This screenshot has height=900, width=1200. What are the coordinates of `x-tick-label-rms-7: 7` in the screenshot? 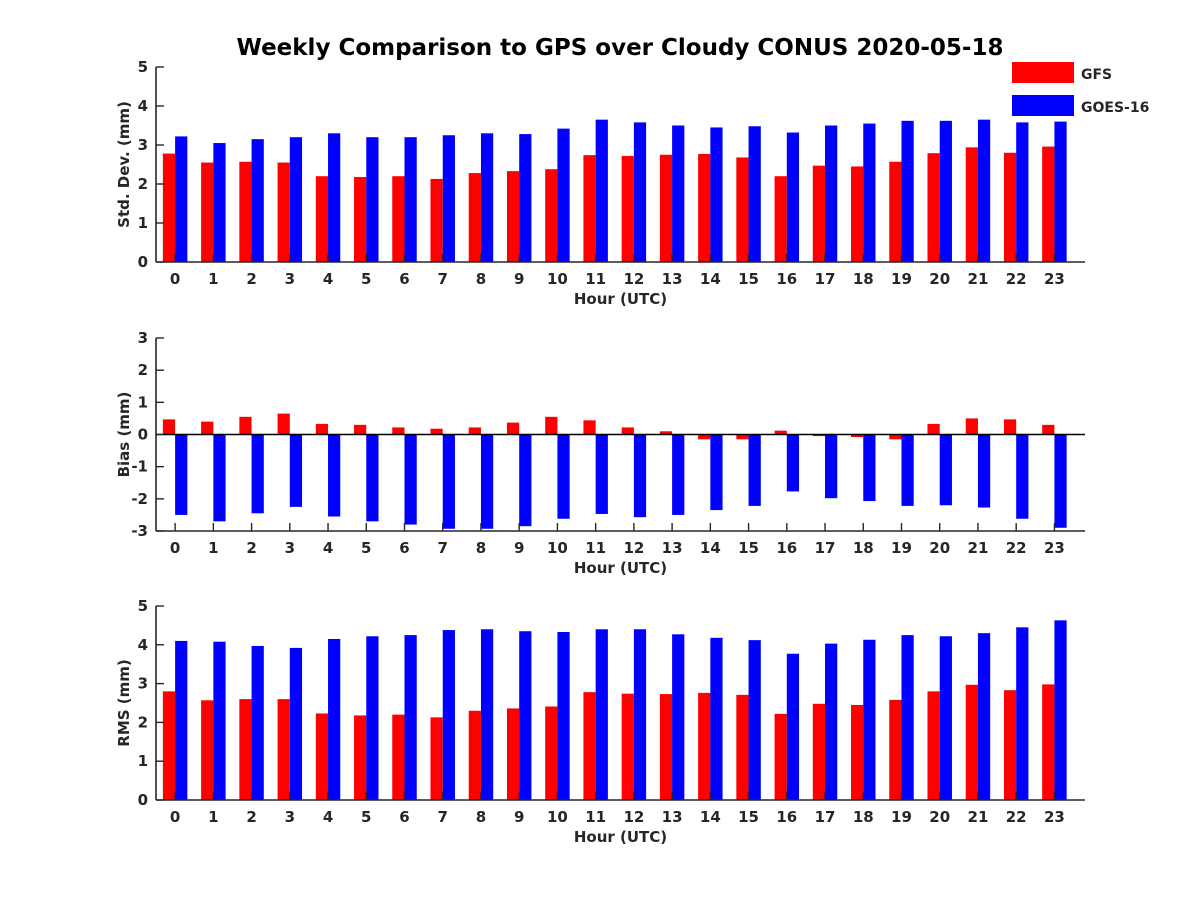 It's located at (443, 817).